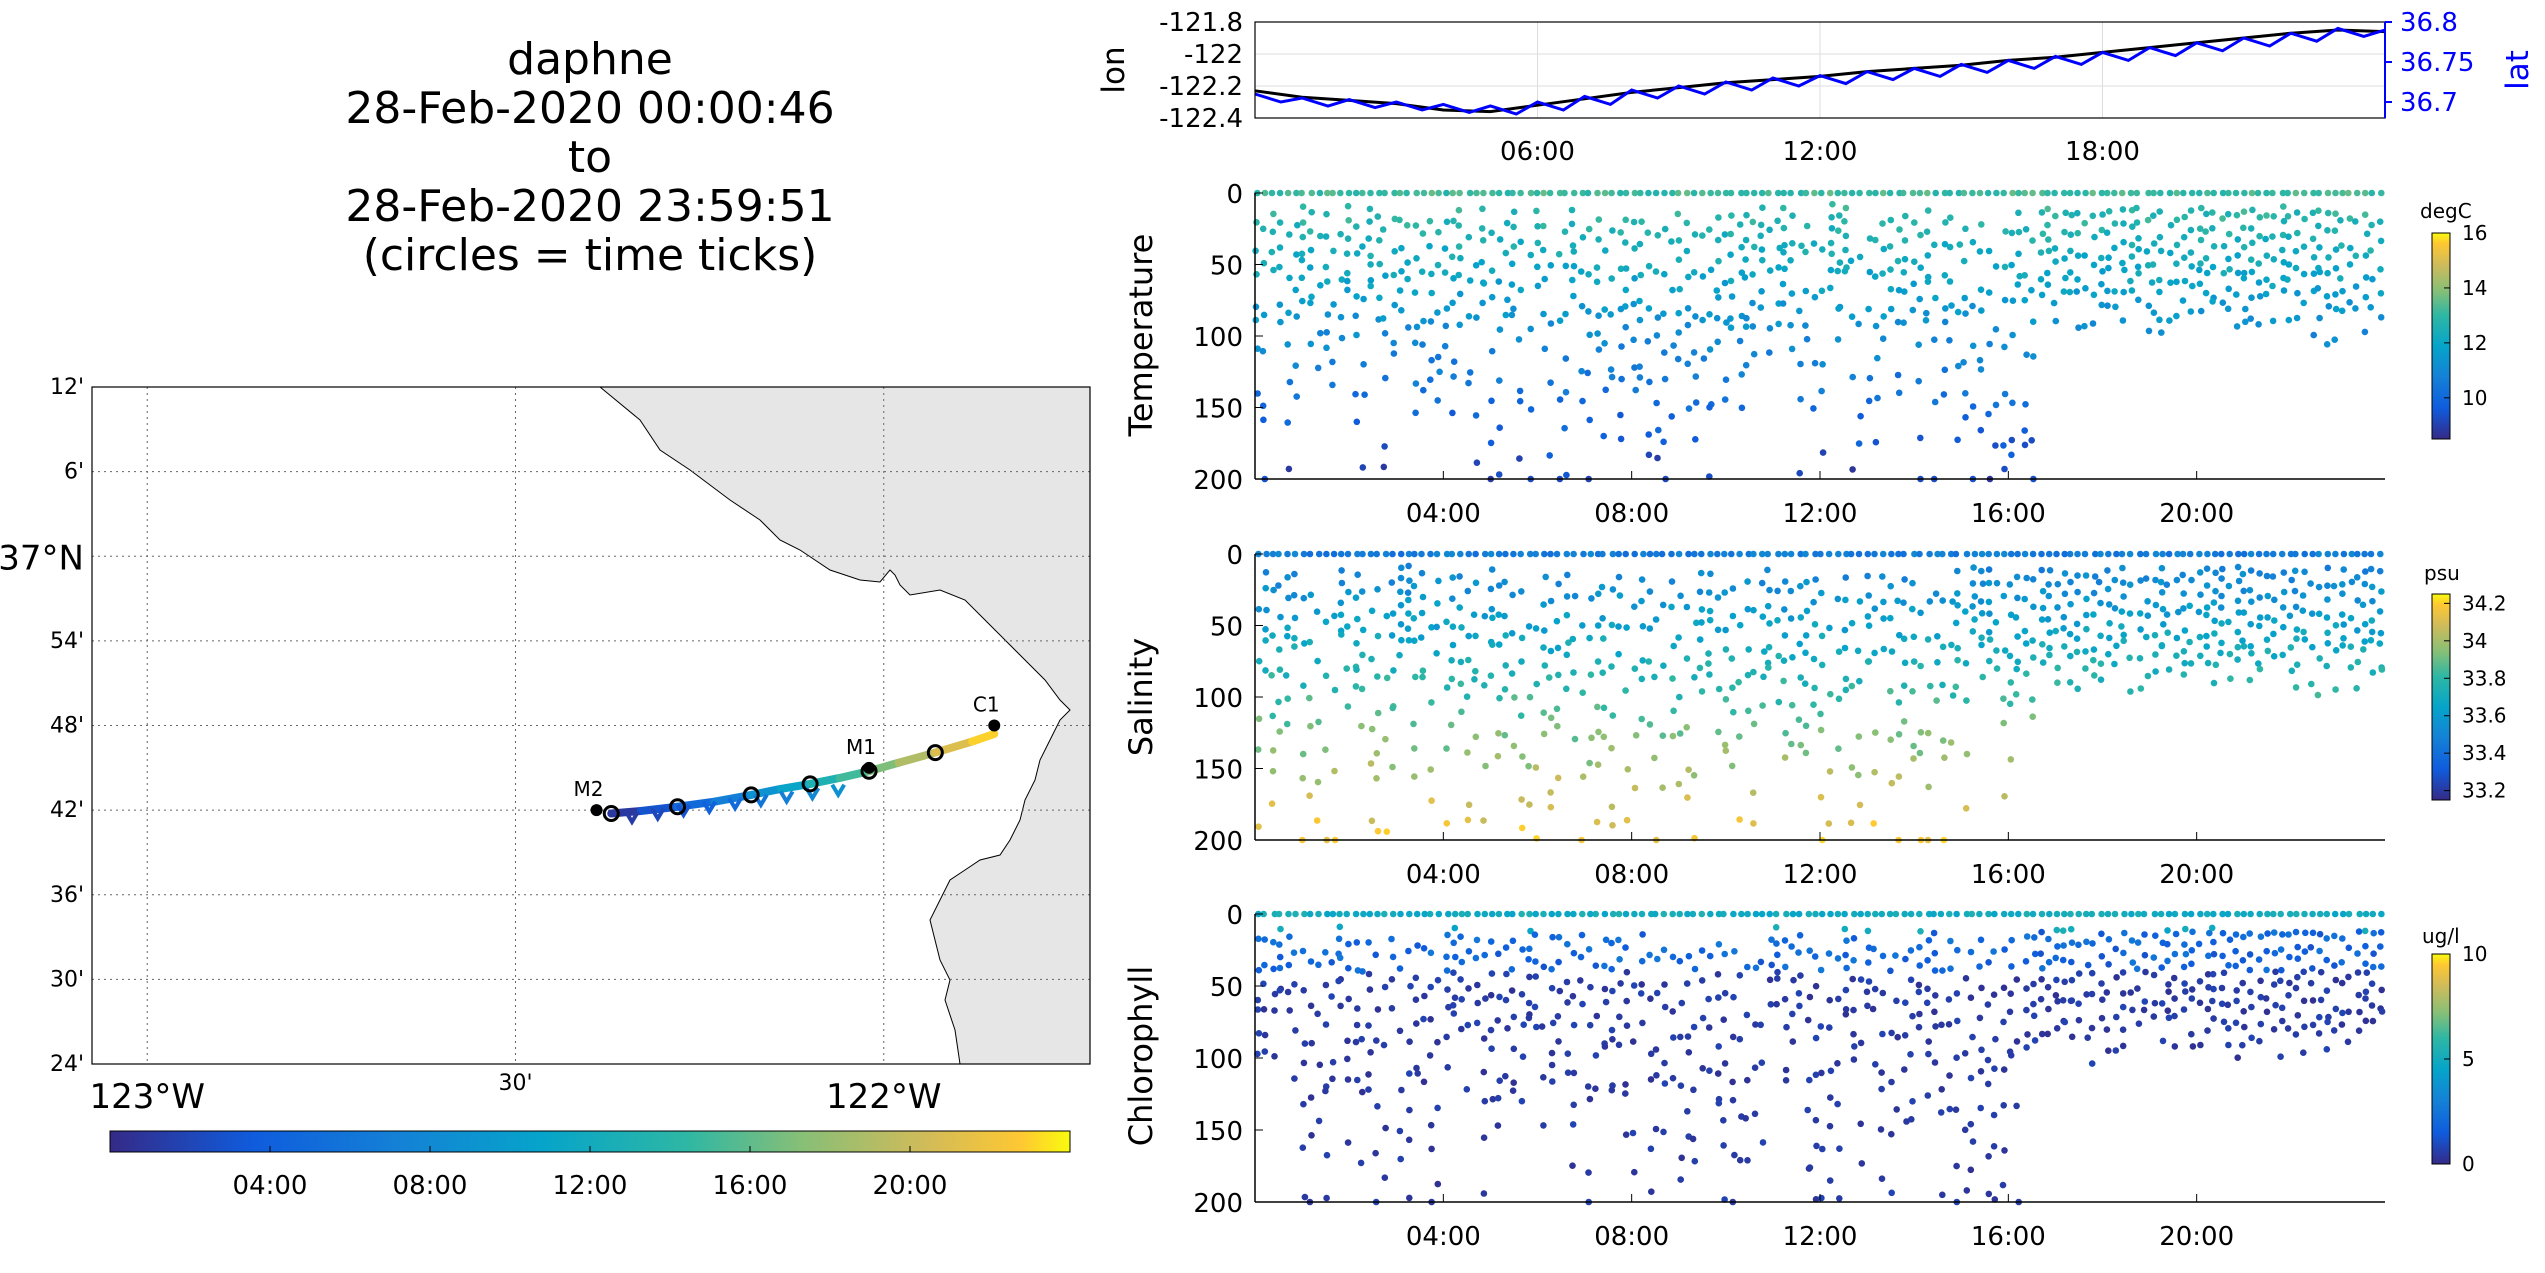 The image size is (2545, 1273). I want to click on map-time-tick-circle, so click(611, 814).